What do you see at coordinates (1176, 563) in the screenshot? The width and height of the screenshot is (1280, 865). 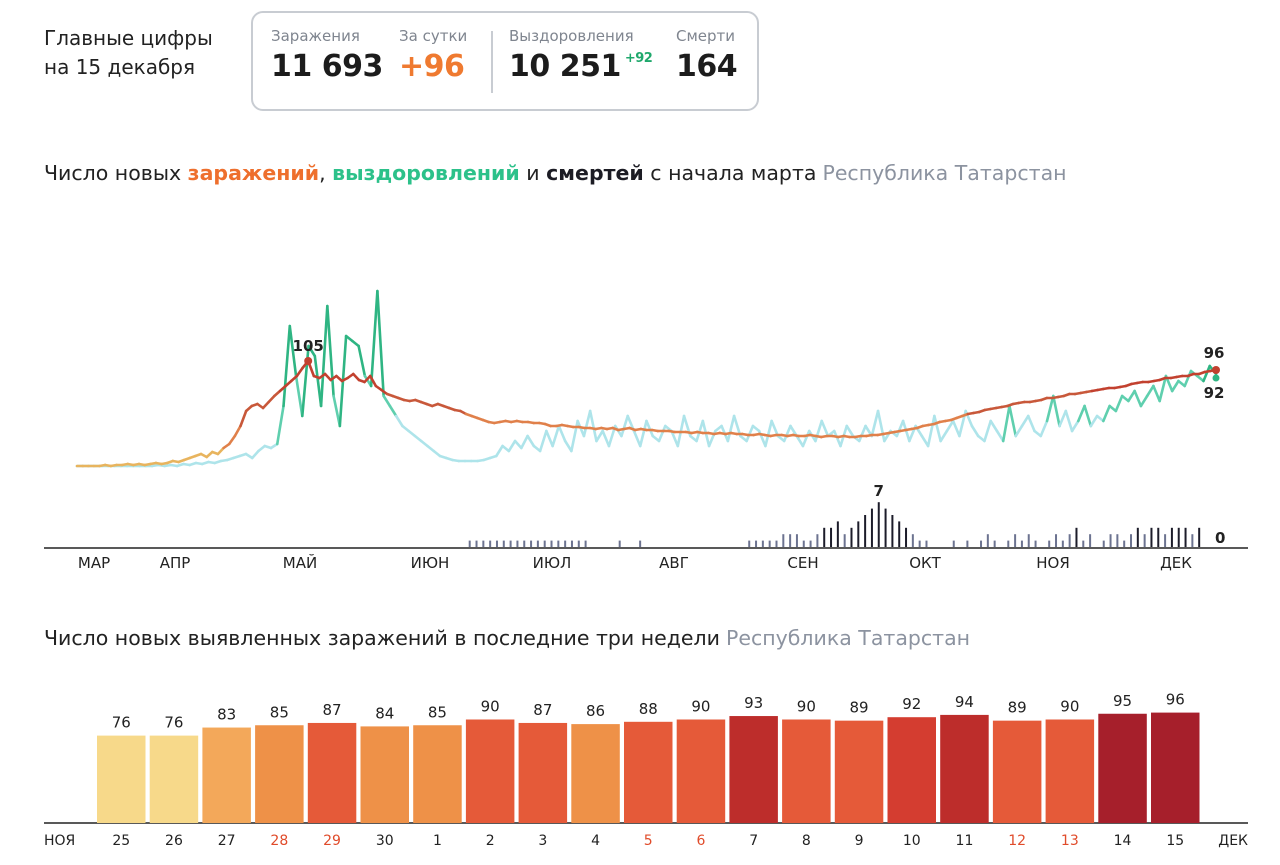 I see `month-label: ДЕК` at bounding box center [1176, 563].